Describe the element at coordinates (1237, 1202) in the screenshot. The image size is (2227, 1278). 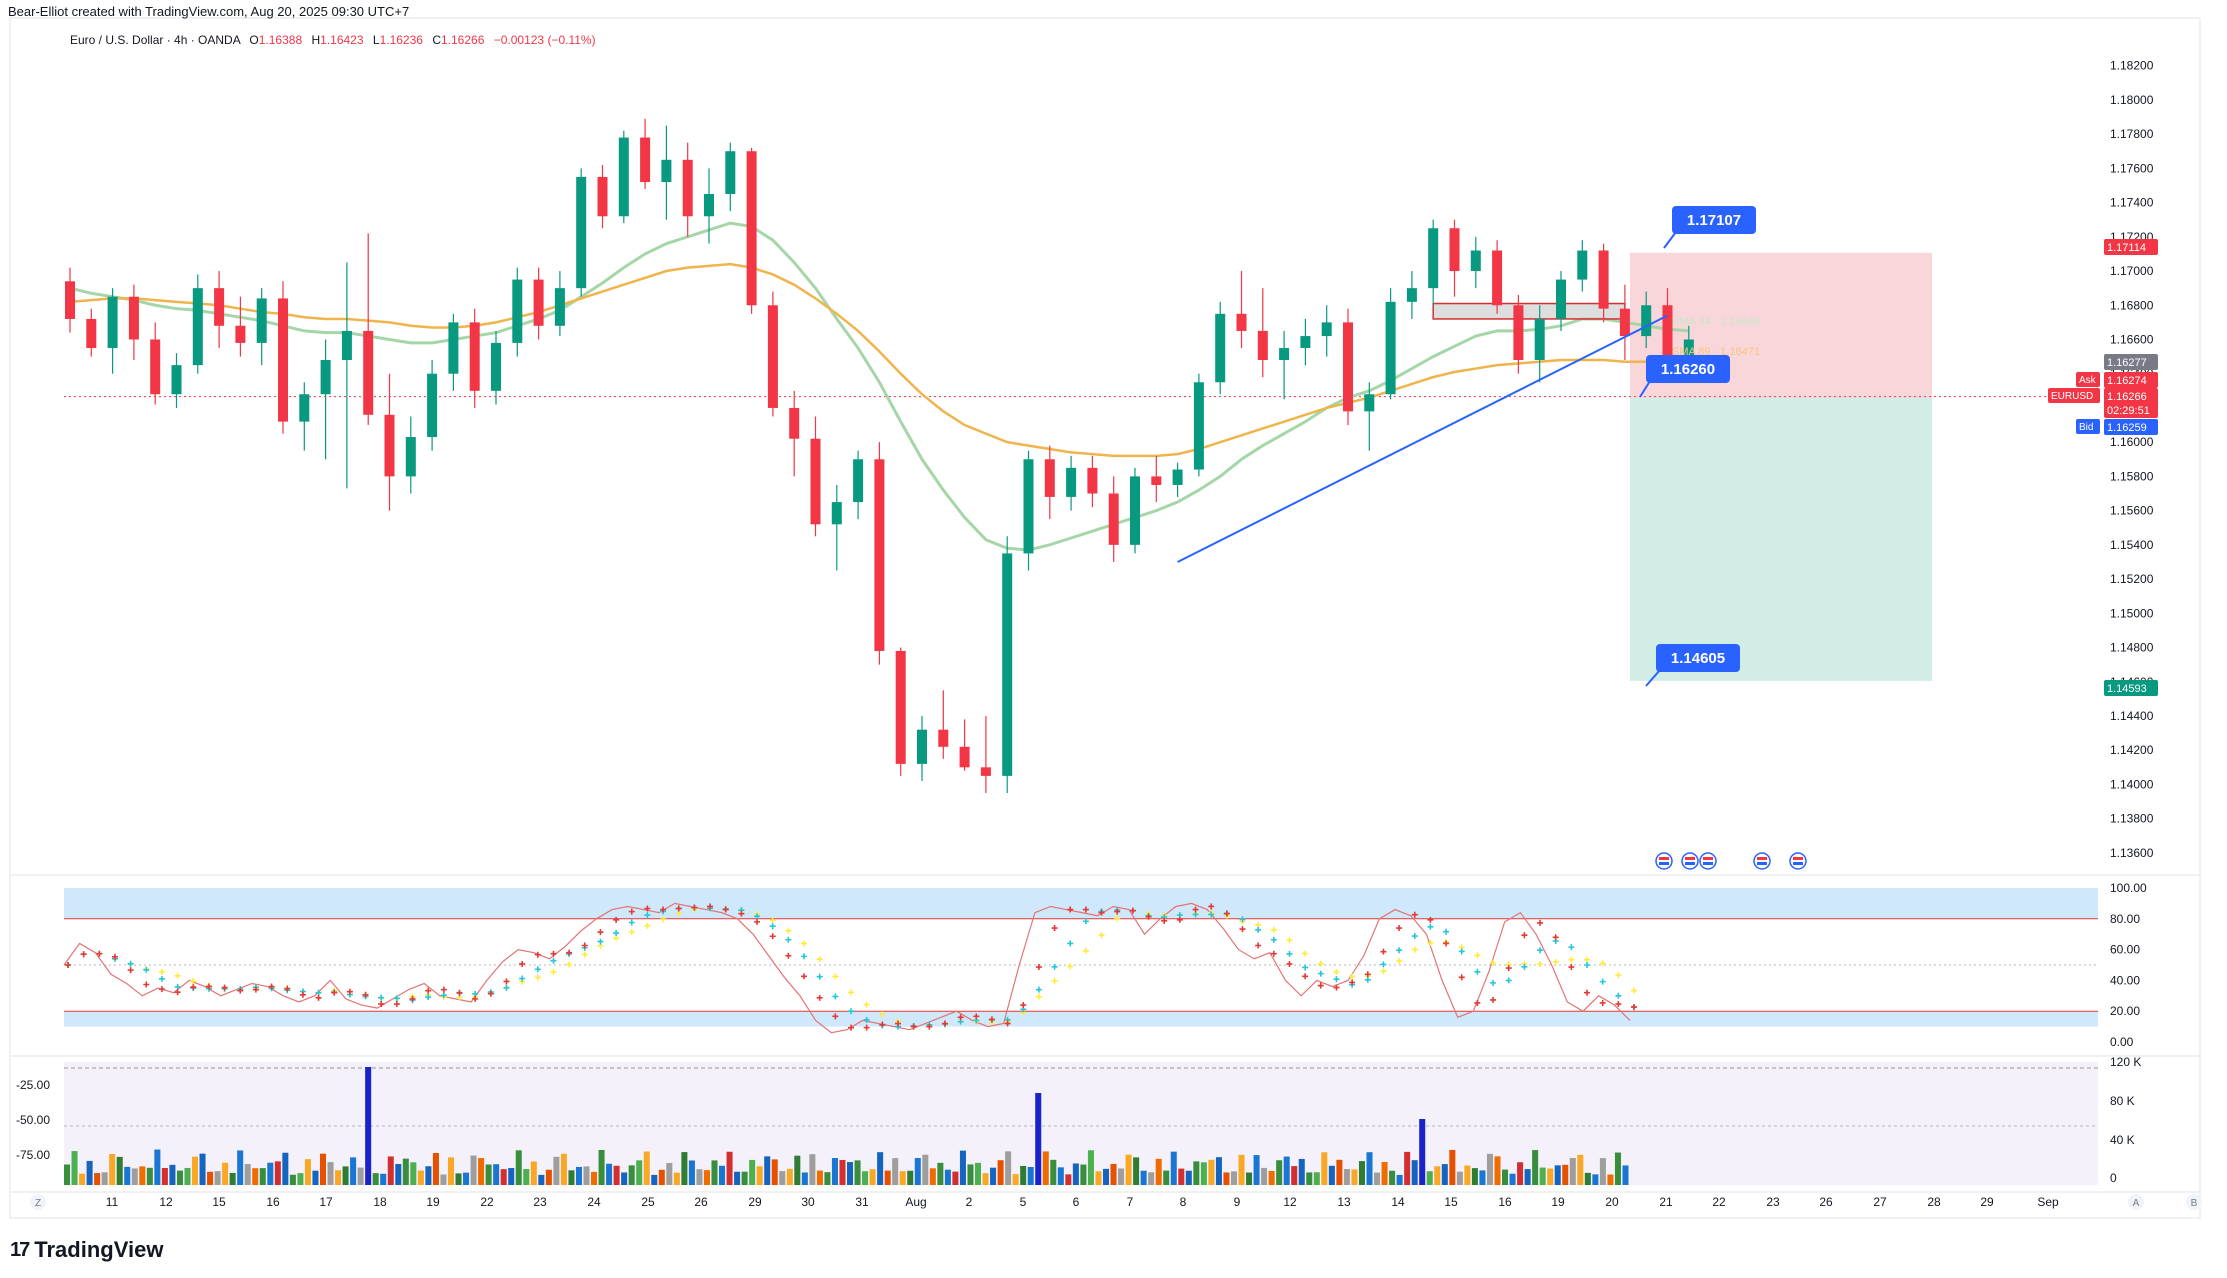
I see `time-tick-label: 9` at that location.